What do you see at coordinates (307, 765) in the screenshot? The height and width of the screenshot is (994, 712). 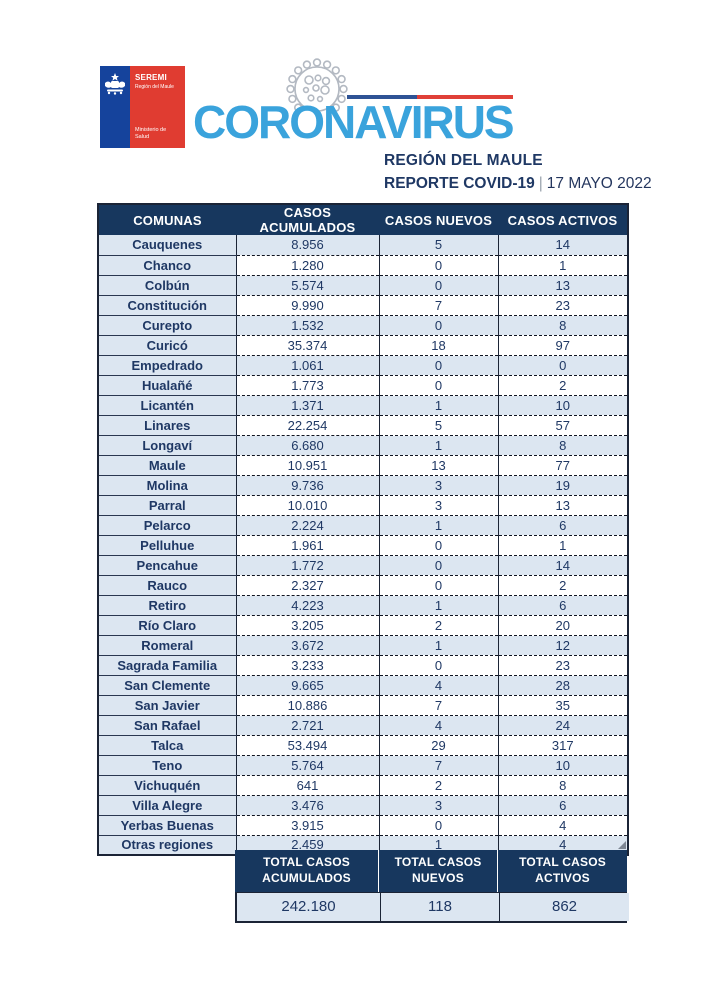 I see `acumulados-cell: 5.764` at bounding box center [307, 765].